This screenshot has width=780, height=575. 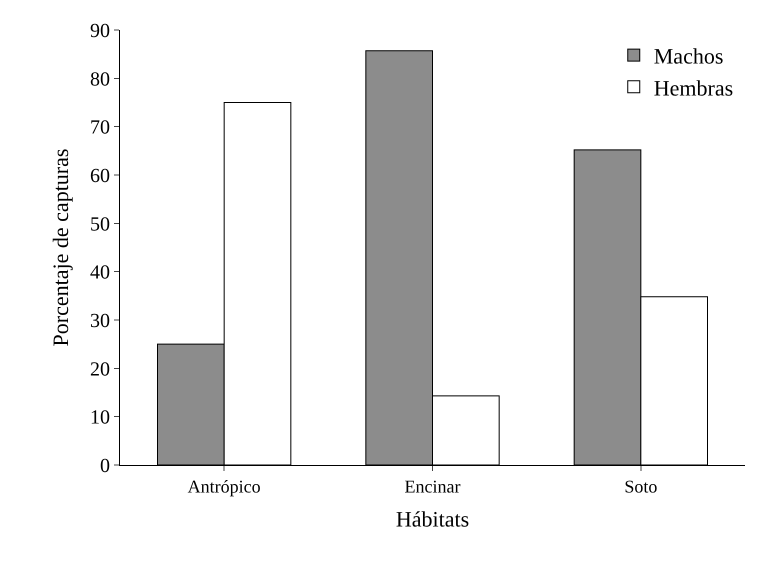 I want to click on y-tick-label: 60, so click(x=100, y=176).